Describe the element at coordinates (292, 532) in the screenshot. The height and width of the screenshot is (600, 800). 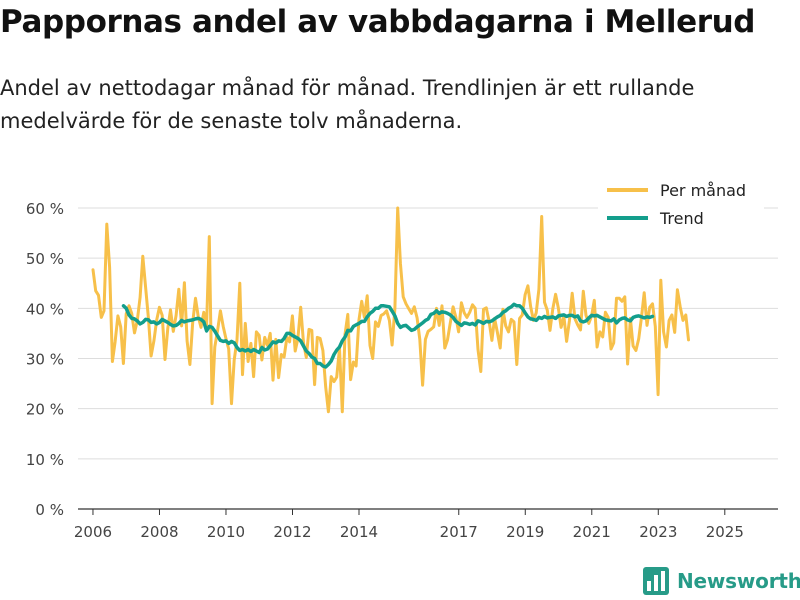
I see `x-tick-label: 2012` at that location.